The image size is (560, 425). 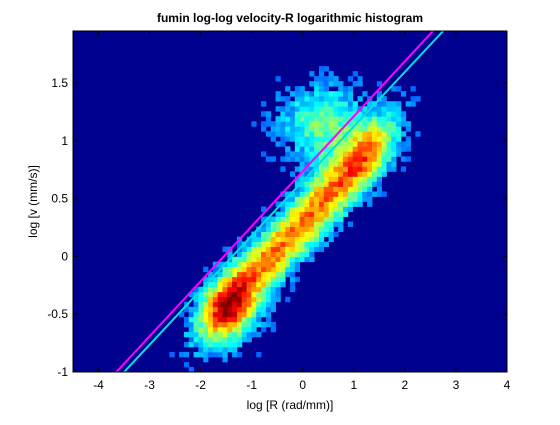 I want to click on x-tick-label: -2, so click(x=200, y=385).